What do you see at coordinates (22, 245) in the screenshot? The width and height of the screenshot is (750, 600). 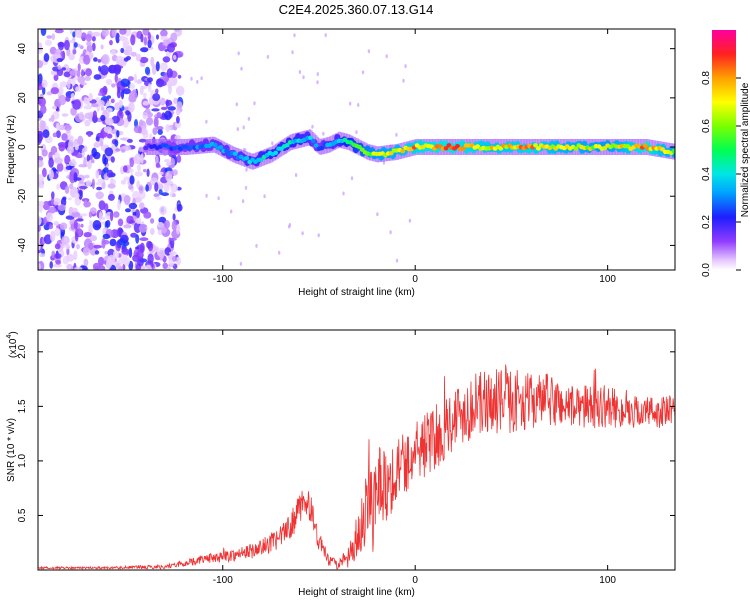 I see `spectrogram-y-tick-label: -40` at bounding box center [22, 245].